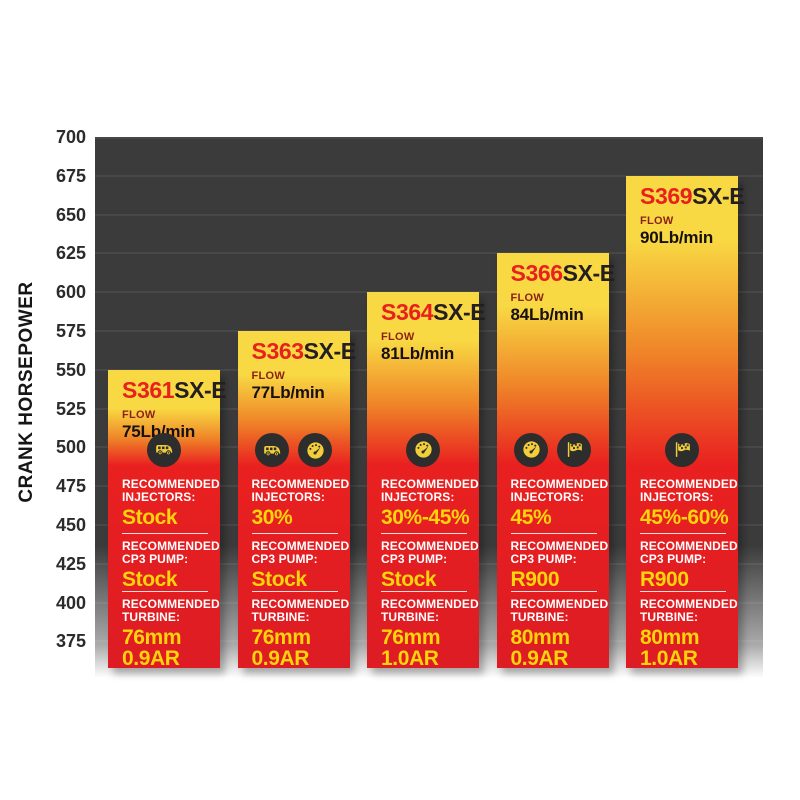 This screenshot has height=800, width=800. I want to click on cp3-pump-value: R900, so click(687, 579).